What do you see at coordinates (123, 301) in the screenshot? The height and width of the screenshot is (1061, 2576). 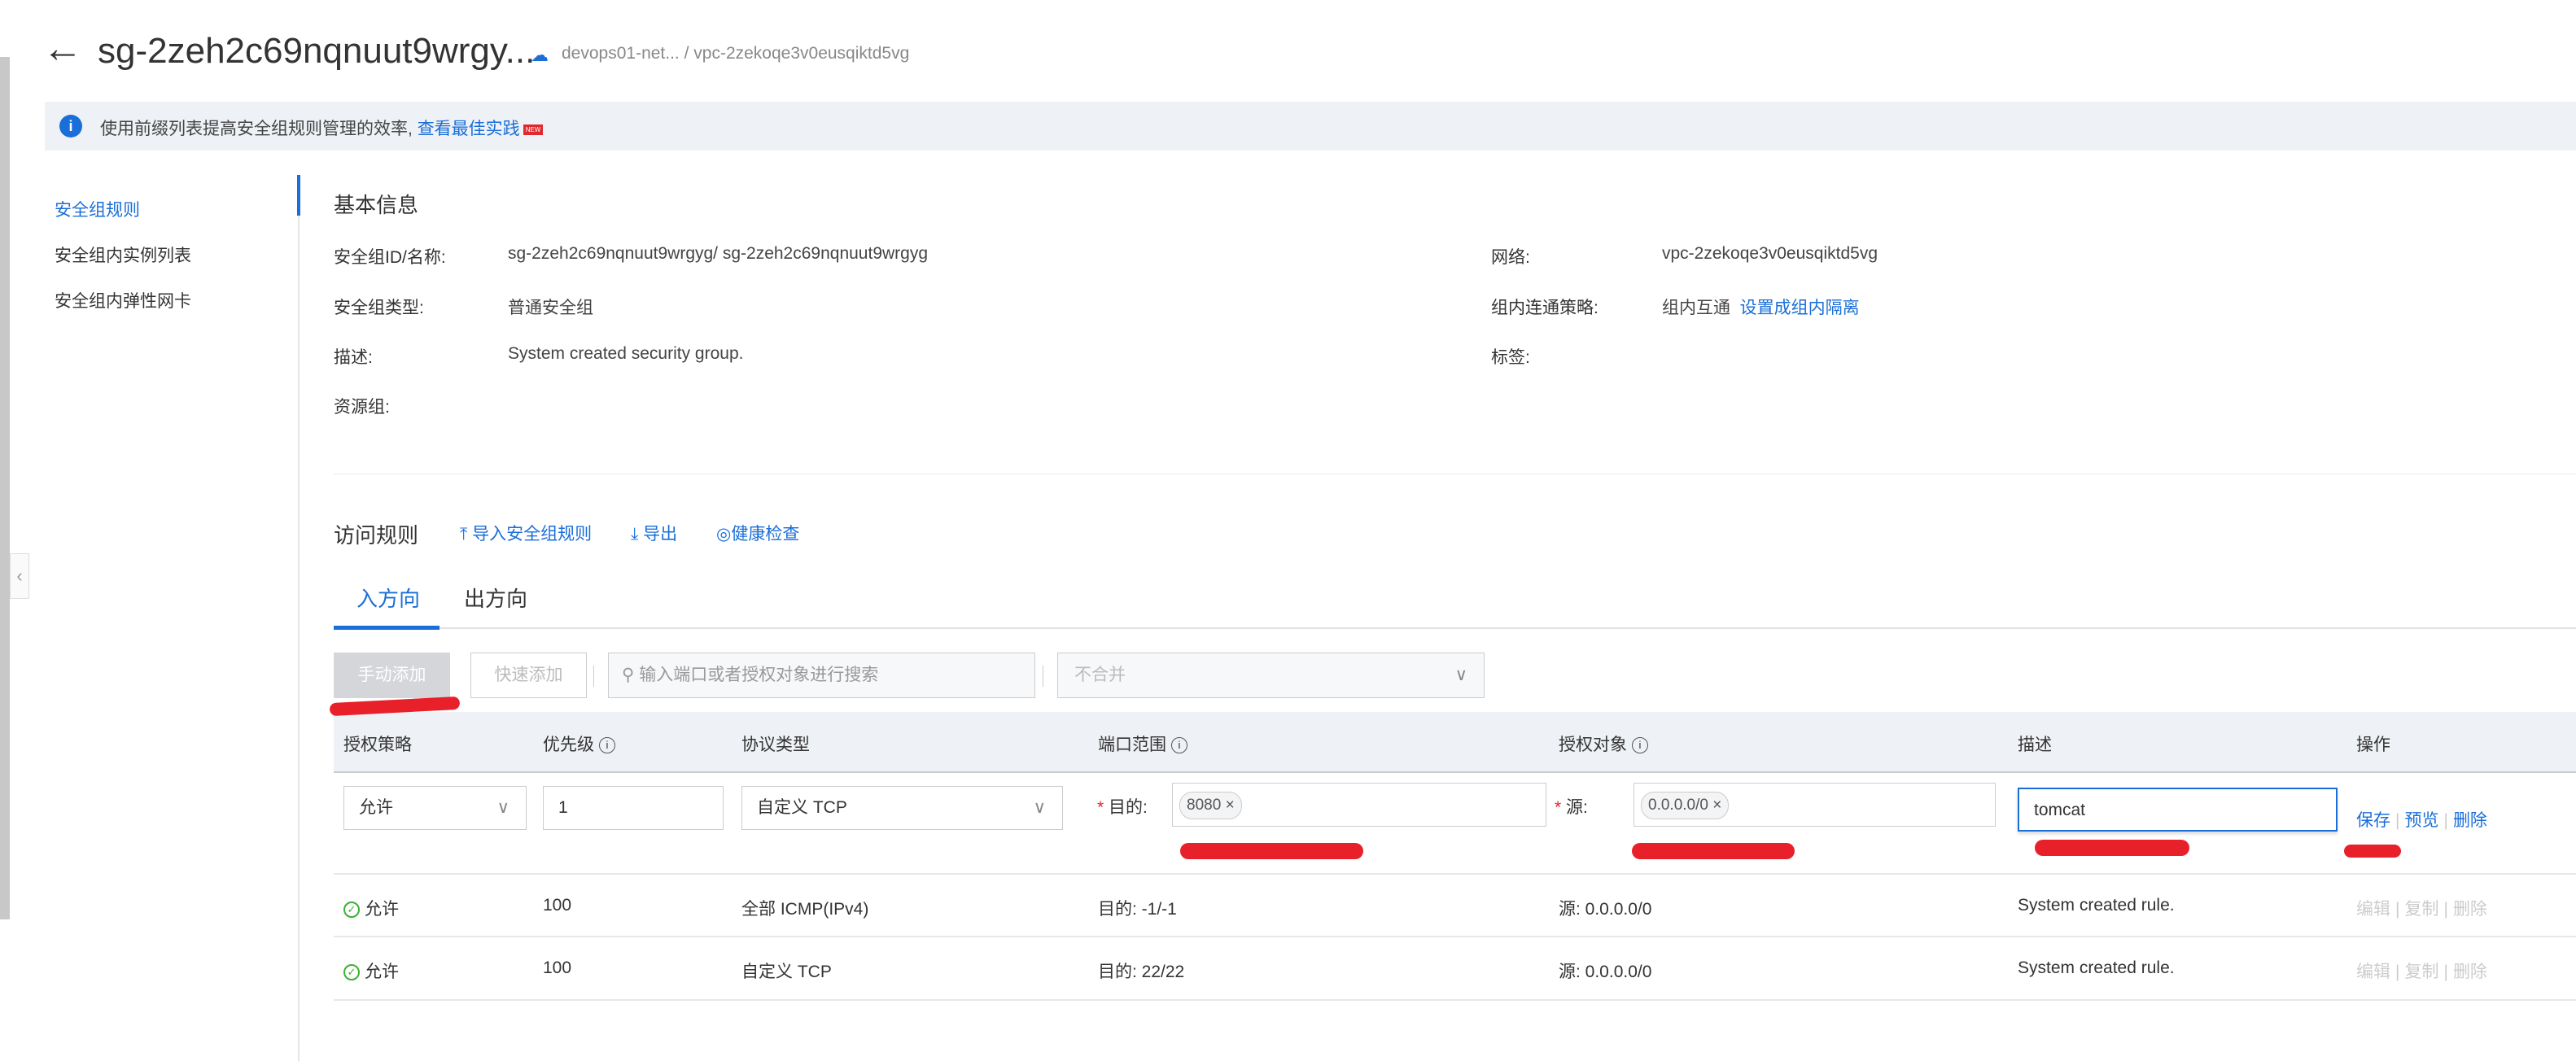 I see `sidebar-item-enis: 安全组内弹性网卡` at bounding box center [123, 301].